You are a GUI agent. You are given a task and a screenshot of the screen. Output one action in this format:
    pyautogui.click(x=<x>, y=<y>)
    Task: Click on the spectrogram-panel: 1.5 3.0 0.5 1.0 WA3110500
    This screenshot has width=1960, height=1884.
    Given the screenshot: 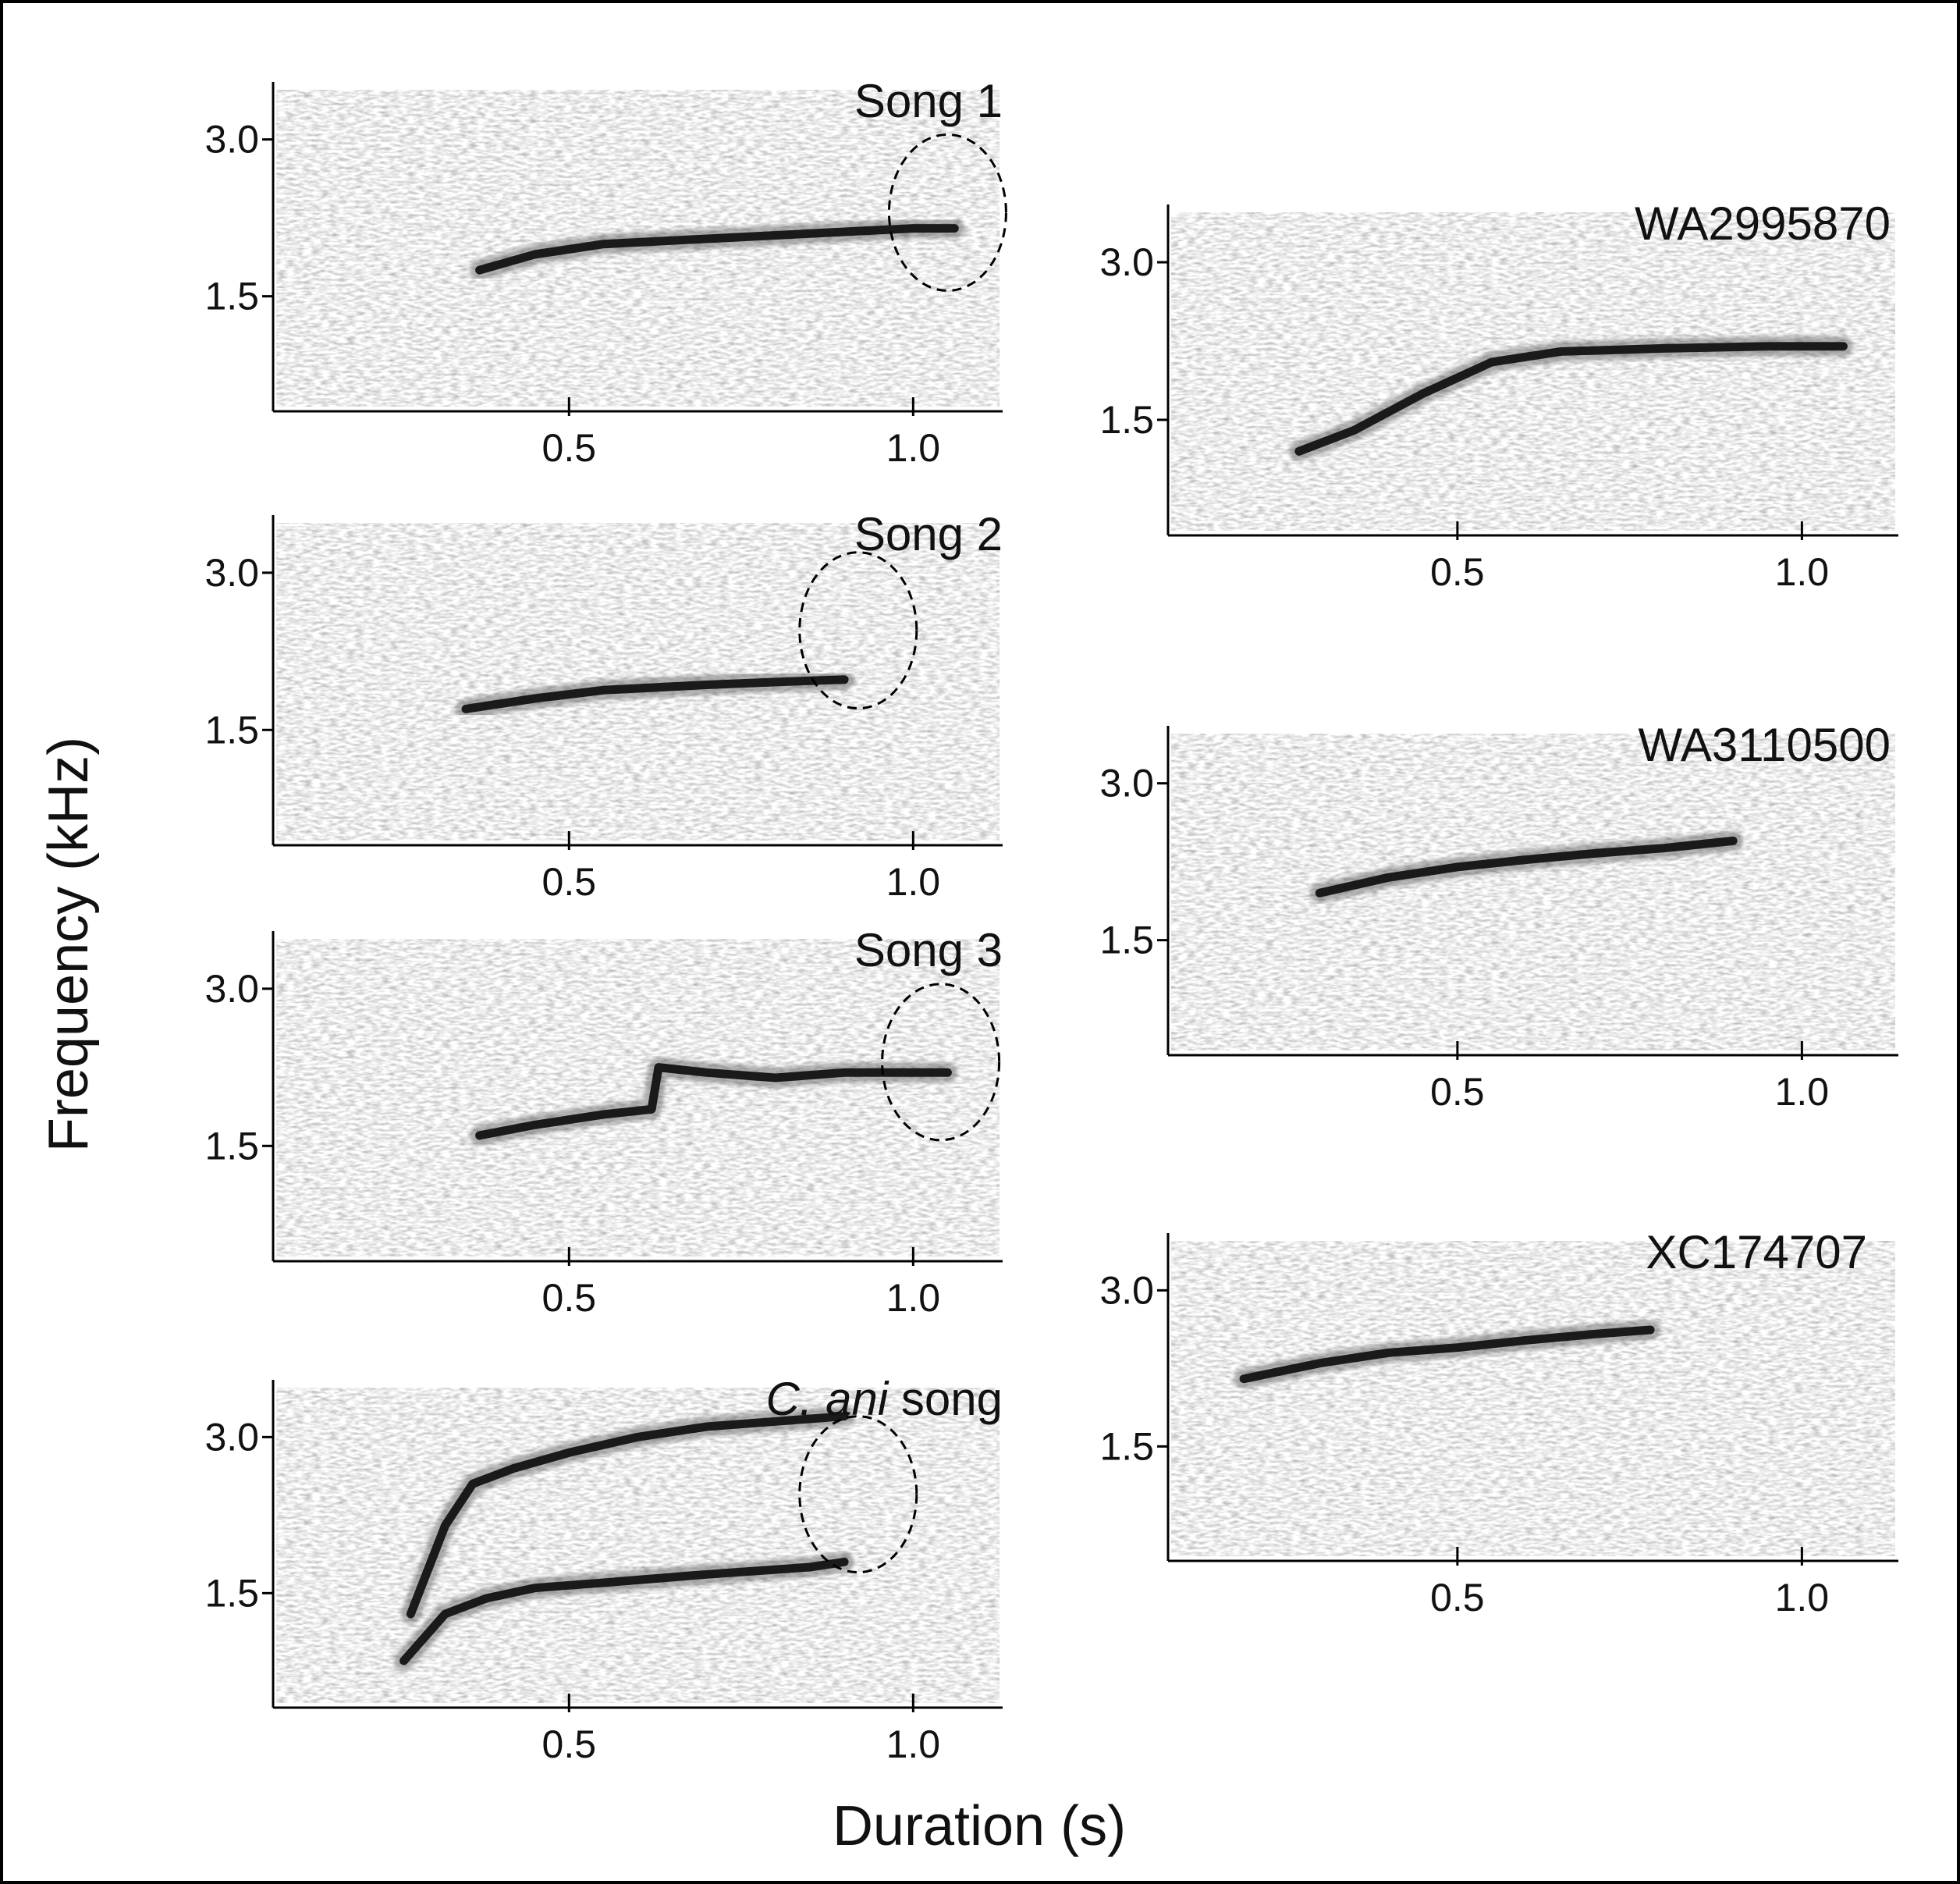 What is the action you would take?
    pyautogui.click(x=1498, y=916)
    